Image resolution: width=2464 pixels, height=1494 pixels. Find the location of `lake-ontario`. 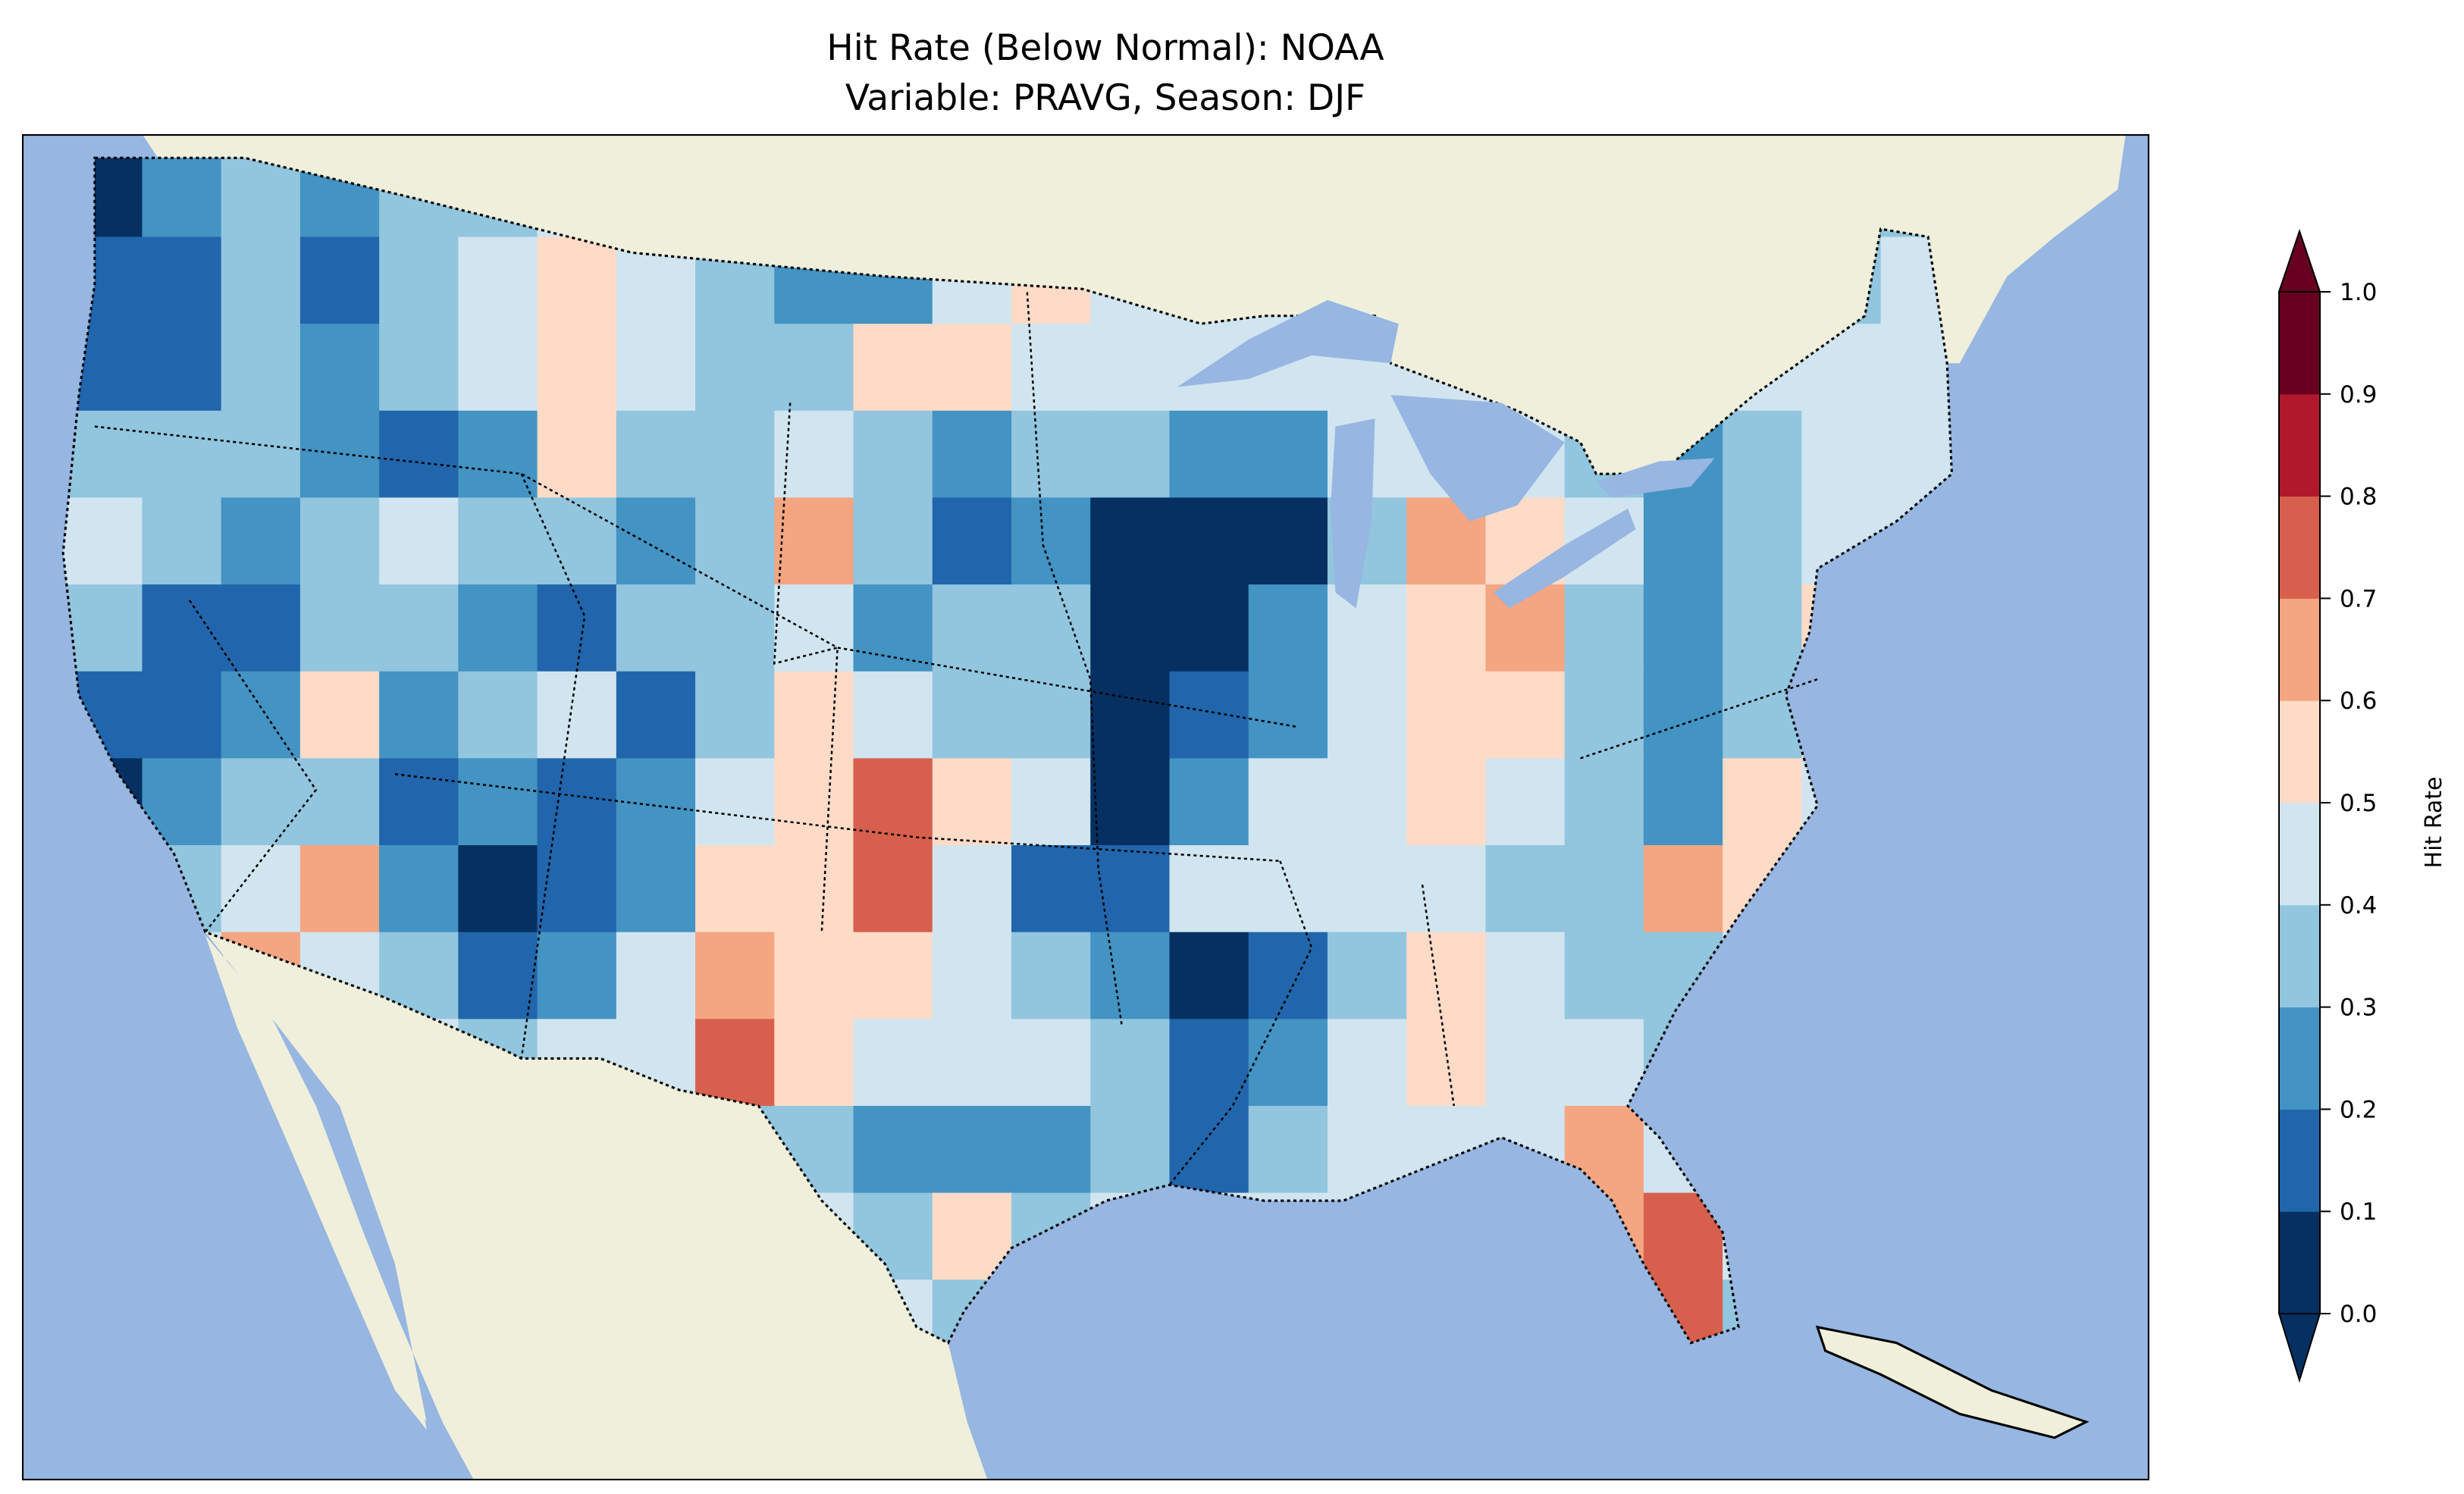

lake-ontario is located at coordinates (1655, 478).